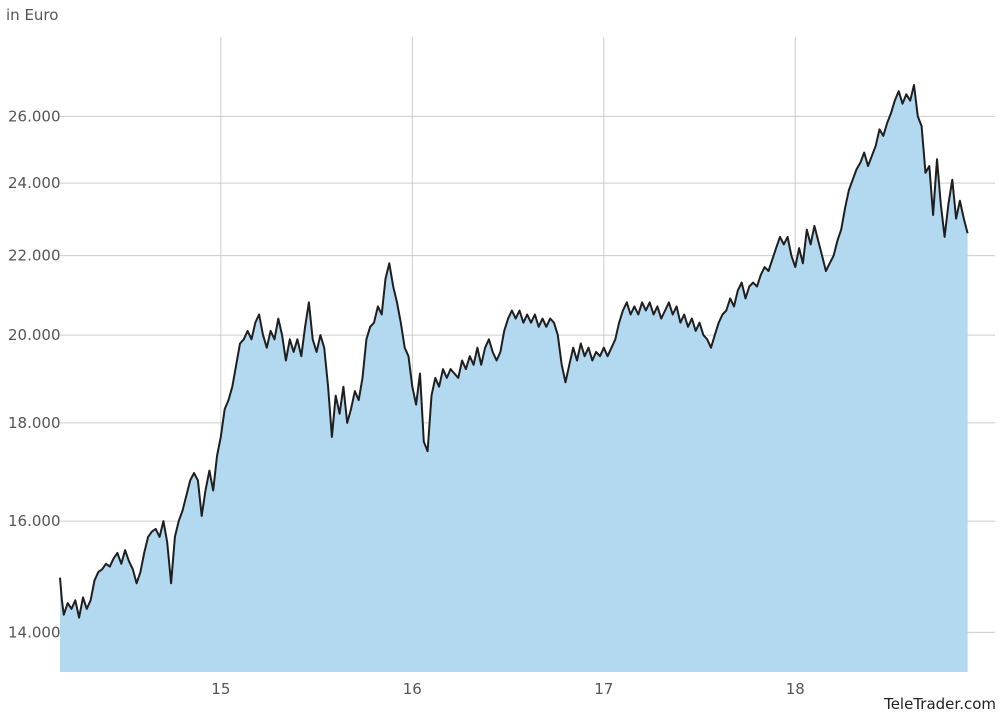 This screenshot has width=1000, height=715. I want to click on y-tick-label: 20.000, so click(34, 335).